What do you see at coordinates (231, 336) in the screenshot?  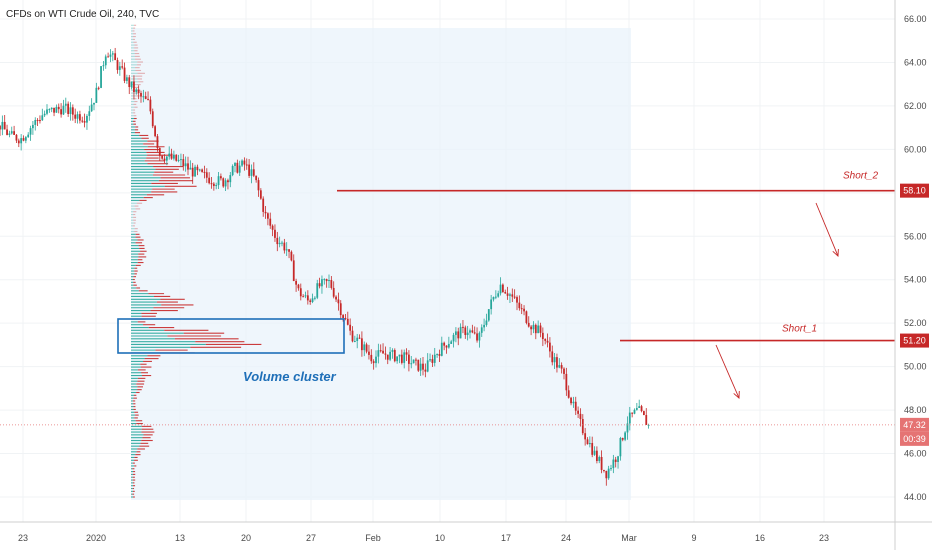 I see `volume-cluster-box` at bounding box center [231, 336].